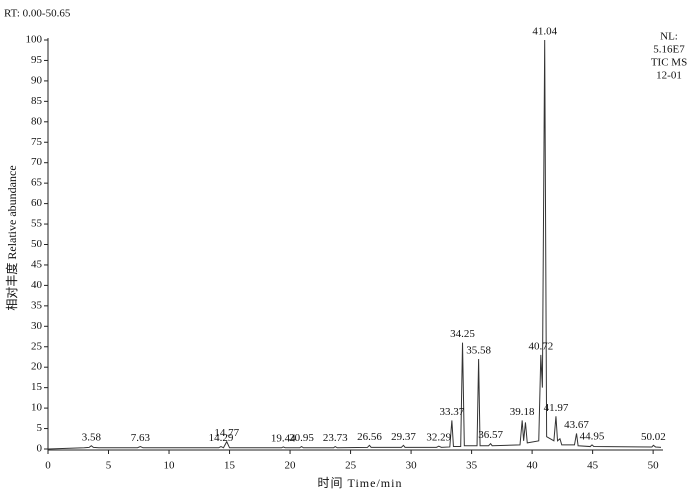 This screenshot has width=700, height=490. What do you see at coordinates (283, 438) in the screenshot?
I see `peak-label: 19.44` at bounding box center [283, 438].